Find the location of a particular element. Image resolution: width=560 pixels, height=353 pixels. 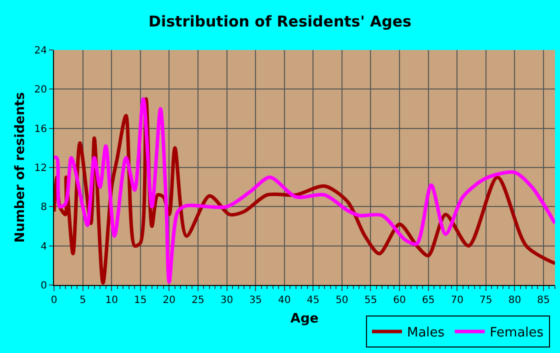

chart-title: Distribution of Residents' Ages is located at coordinates (280, 21).